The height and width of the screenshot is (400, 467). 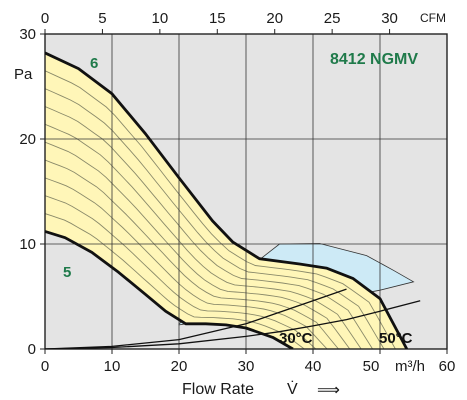 I want to click on y-axis-label: Pa, so click(x=23, y=74).